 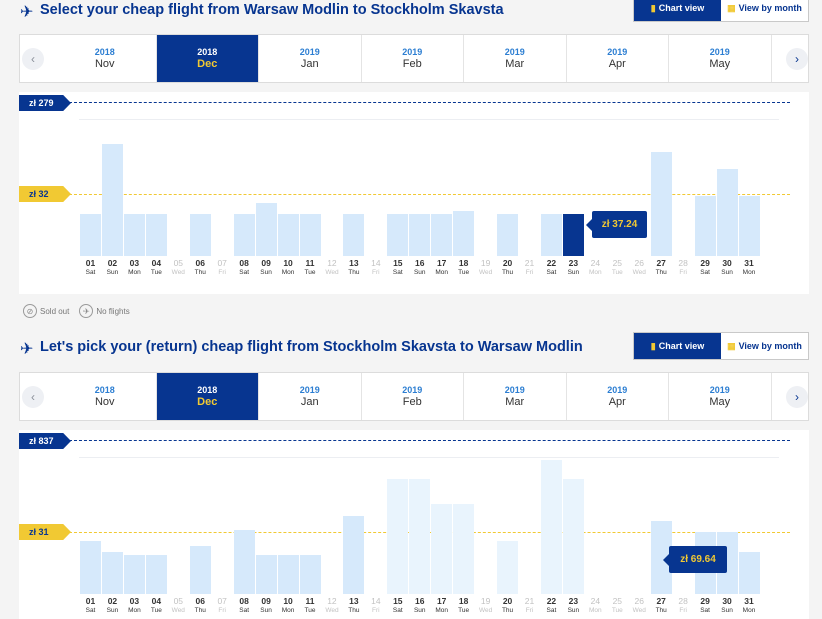 I want to click on chart-view-button: ▮ Chart view, so click(x=677, y=10).